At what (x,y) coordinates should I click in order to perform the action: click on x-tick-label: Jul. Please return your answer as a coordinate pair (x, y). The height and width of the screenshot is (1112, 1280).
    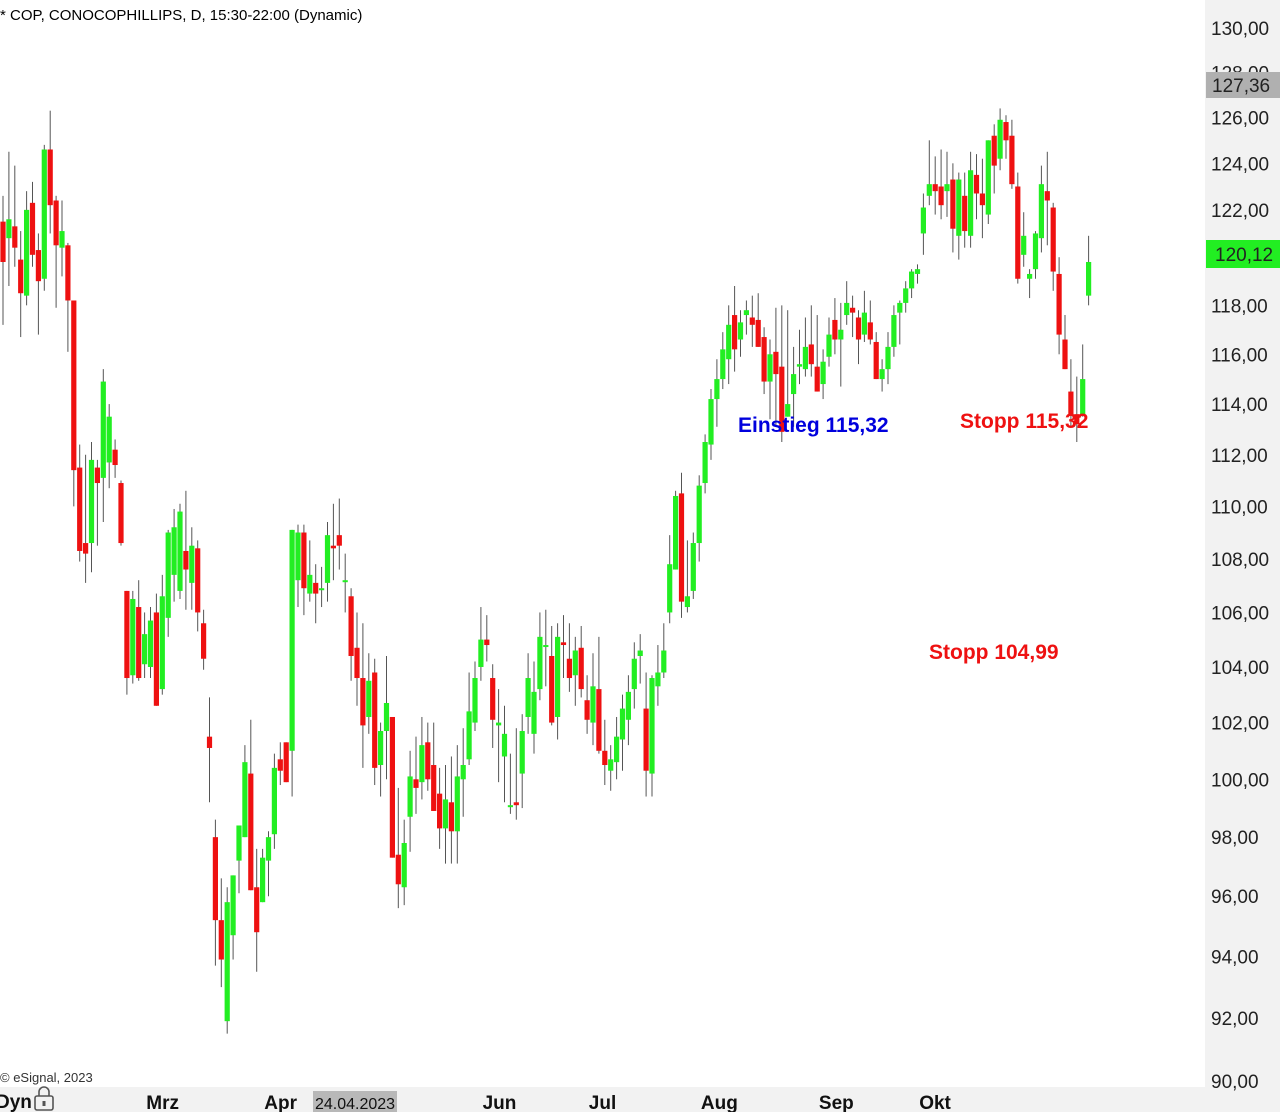
    Looking at the image, I should click on (602, 1102).